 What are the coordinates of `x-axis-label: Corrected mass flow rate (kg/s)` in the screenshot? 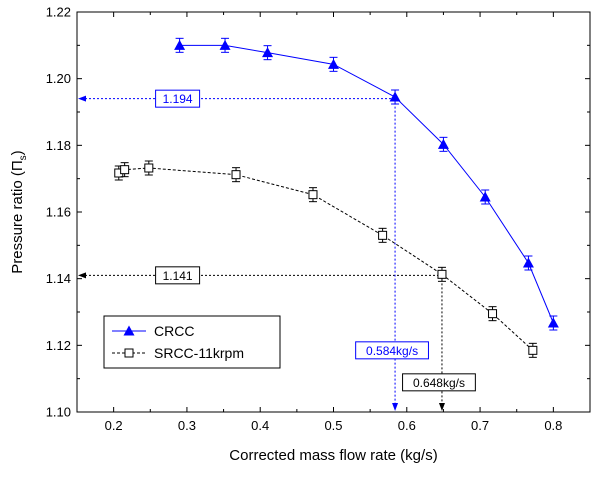 It's located at (333, 455).